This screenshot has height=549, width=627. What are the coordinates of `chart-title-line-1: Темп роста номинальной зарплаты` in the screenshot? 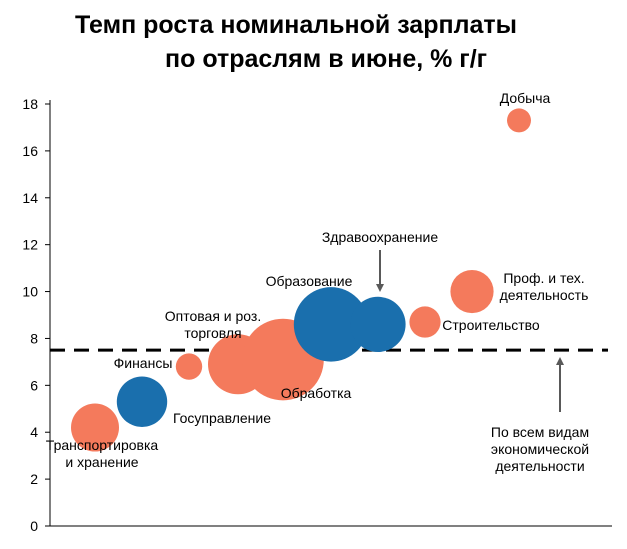 It's located at (296, 25).